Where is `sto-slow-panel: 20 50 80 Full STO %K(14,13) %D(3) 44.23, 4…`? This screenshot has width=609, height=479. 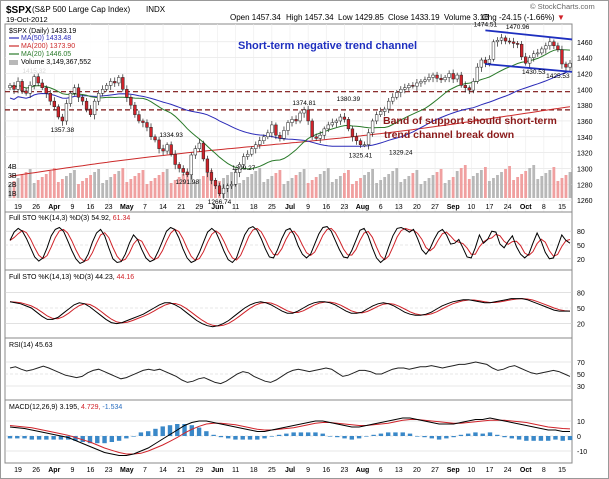 sto-slow-panel: 20 50 80 Full STO %K(14,13) %D(3) 44.23, 4… is located at coordinates (294, 304).